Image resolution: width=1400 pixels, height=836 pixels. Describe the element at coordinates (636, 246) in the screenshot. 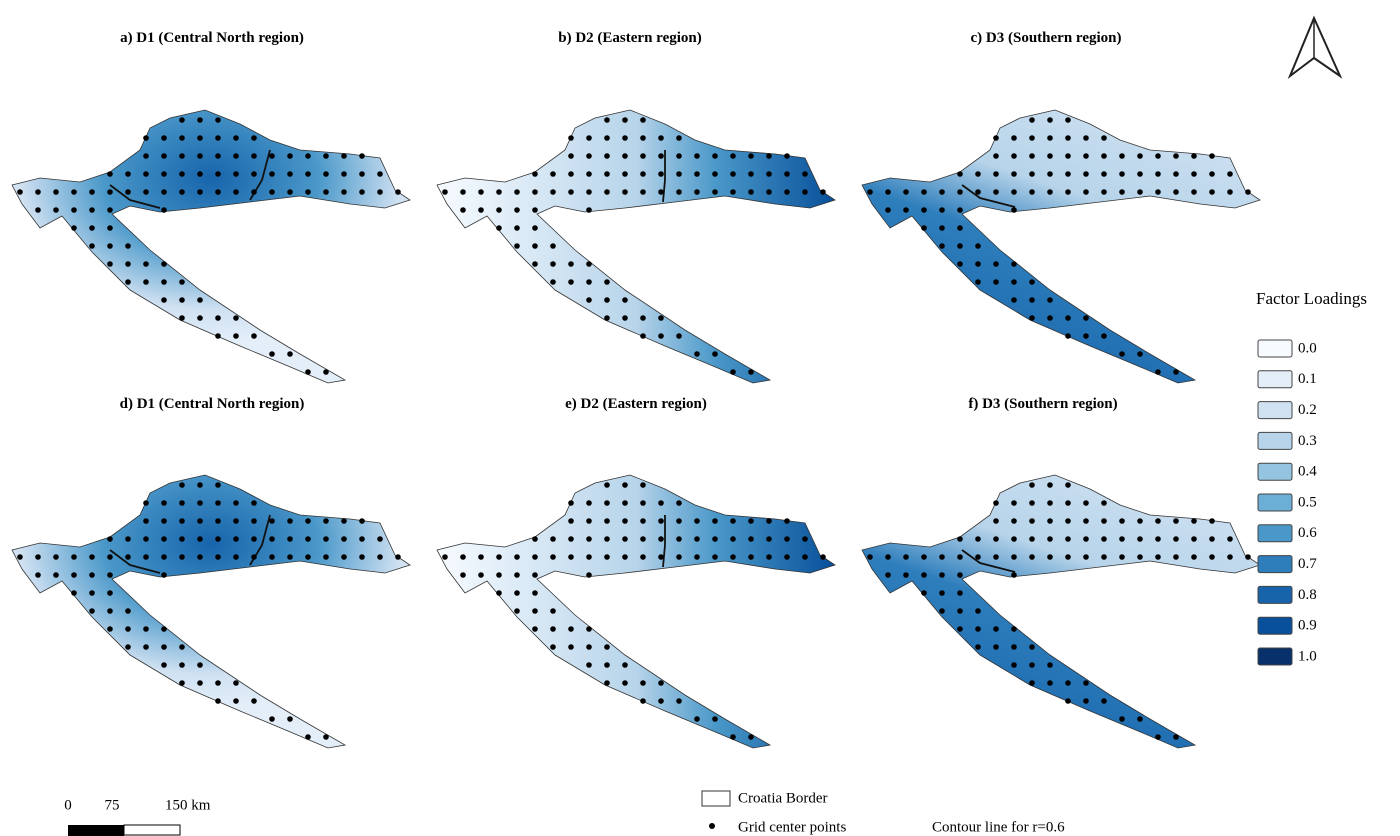

I see `map-panel` at that location.